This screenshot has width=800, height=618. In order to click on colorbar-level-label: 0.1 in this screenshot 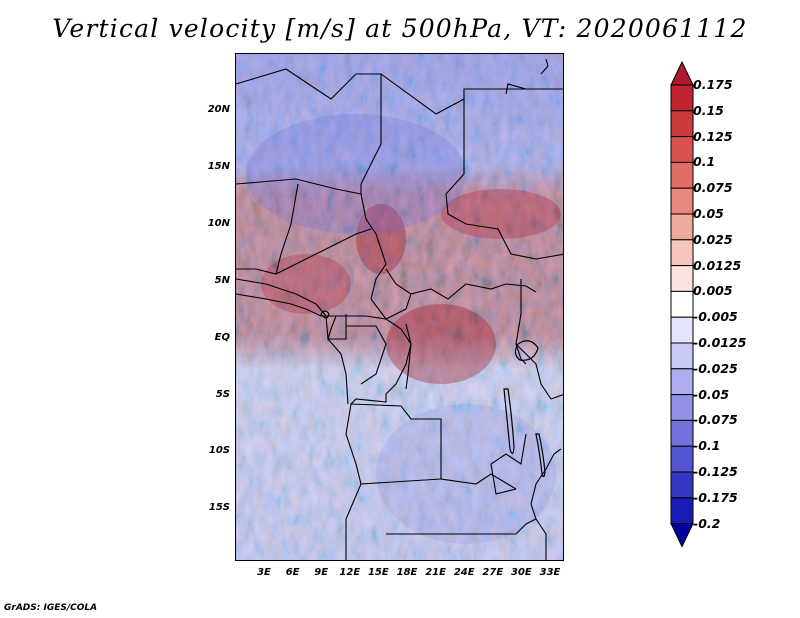, I will do `click(704, 162)`.